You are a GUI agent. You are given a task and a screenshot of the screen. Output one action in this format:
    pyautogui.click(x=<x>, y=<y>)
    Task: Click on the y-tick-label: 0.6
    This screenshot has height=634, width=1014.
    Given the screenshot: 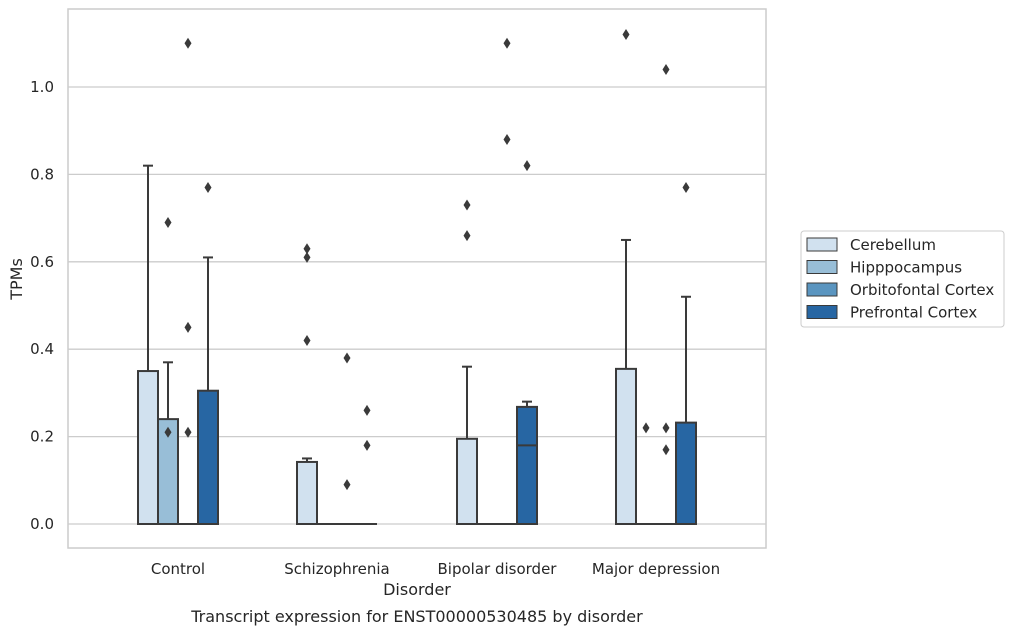 What is the action you would take?
    pyautogui.click(x=42, y=262)
    